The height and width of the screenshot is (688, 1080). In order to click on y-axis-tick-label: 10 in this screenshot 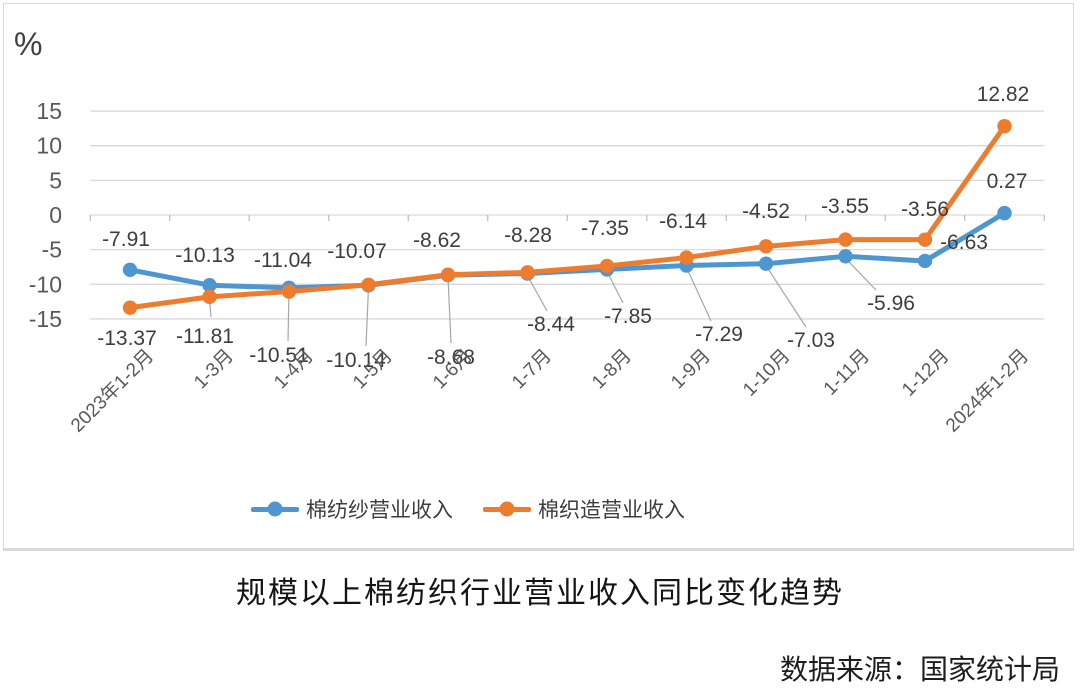, I will do `click(49, 146)`.